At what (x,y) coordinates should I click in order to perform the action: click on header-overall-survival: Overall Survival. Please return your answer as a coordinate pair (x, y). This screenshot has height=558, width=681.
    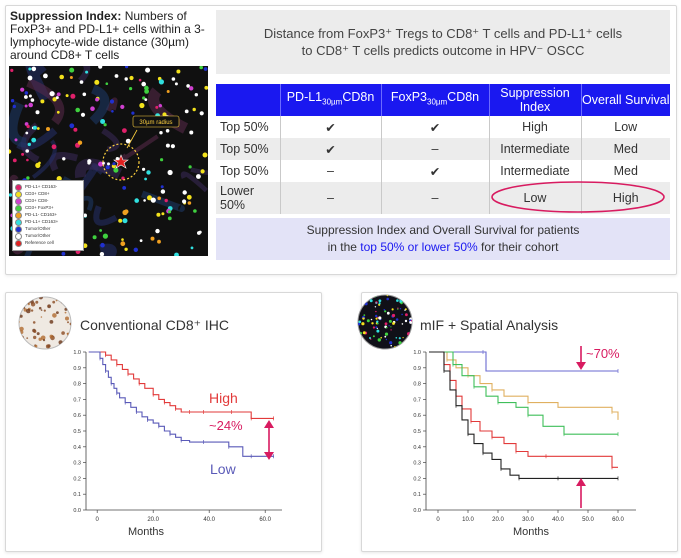
    Looking at the image, I should click on (625, 100).